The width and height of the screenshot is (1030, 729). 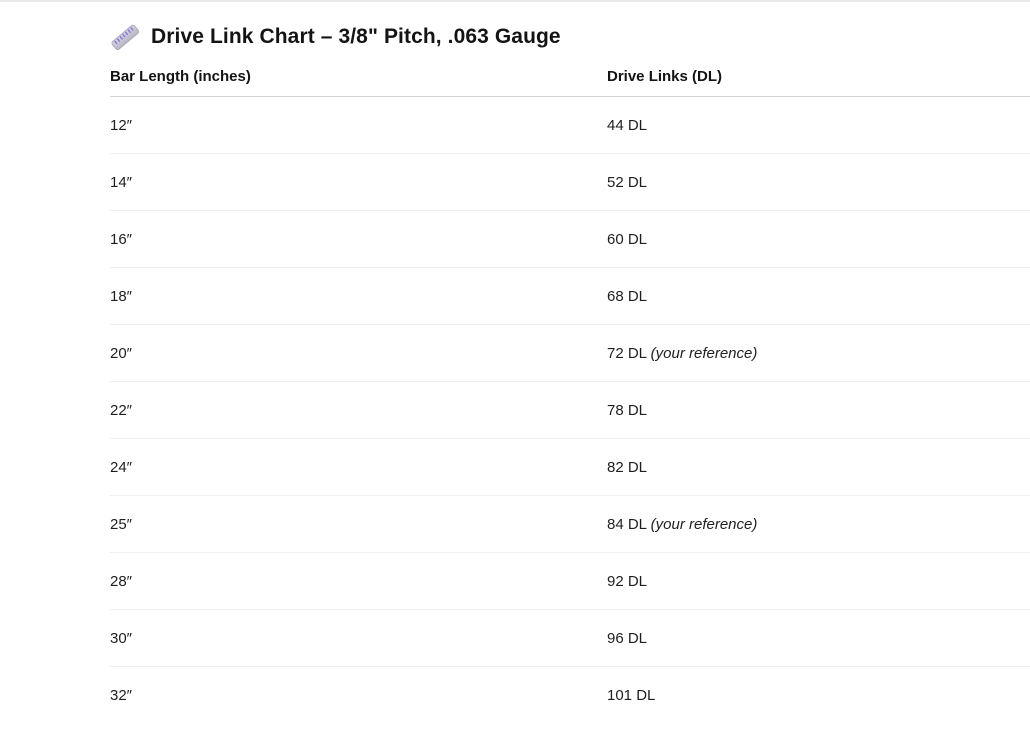 What do you see at coordinates (121, 182) in the screenshot?
I see `bar-length-value: 14″` at bounding box center [121, 182].